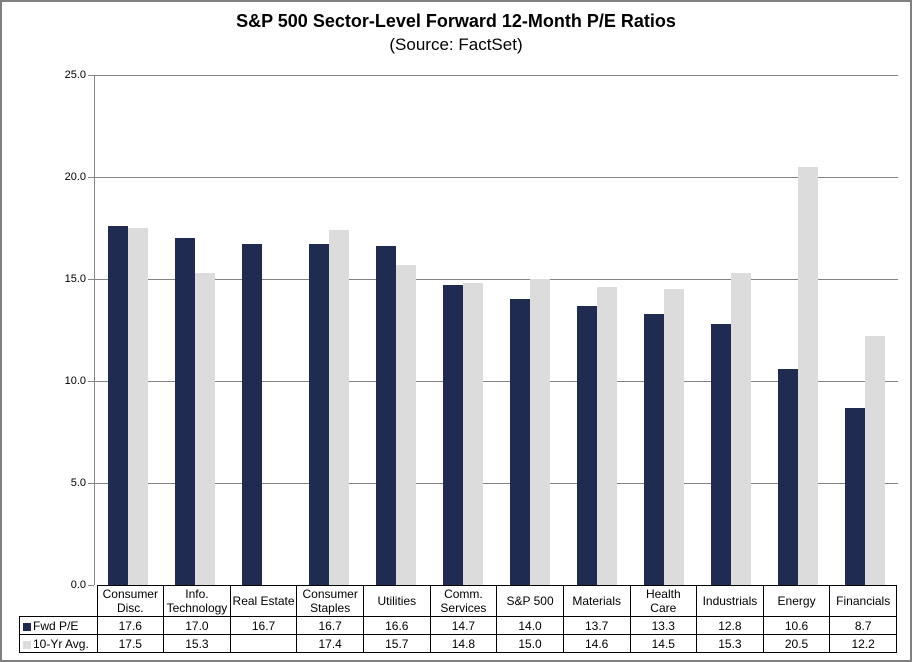 This screenshot has height=662, width=912. I want to click on category-header-cell: Industrials, so click(730, 601).